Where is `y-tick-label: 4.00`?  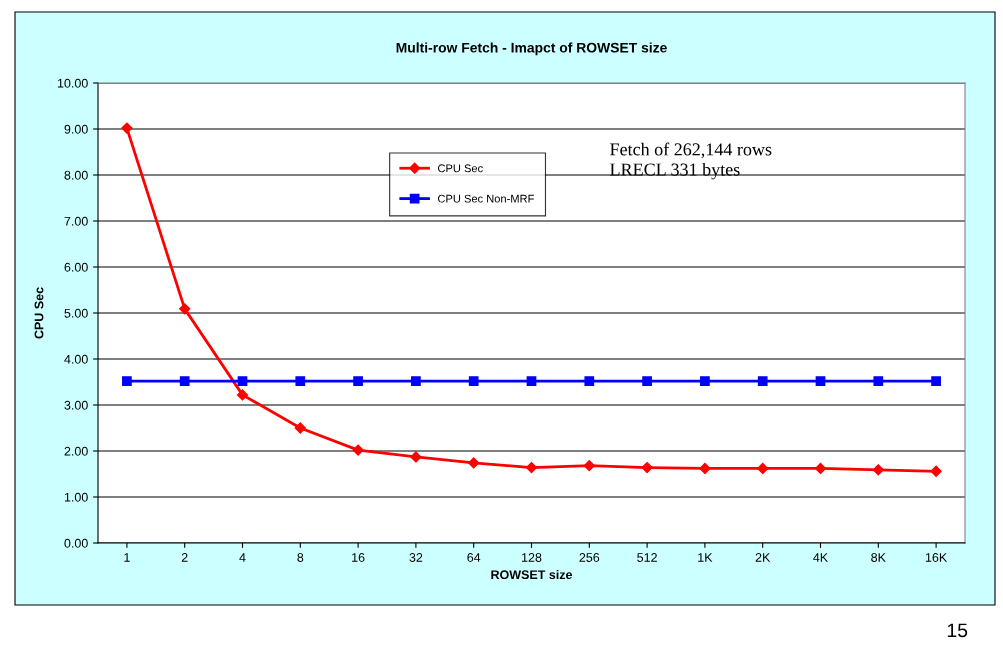 y-tick-label: 4.00 is located at coordinates (76, 359).